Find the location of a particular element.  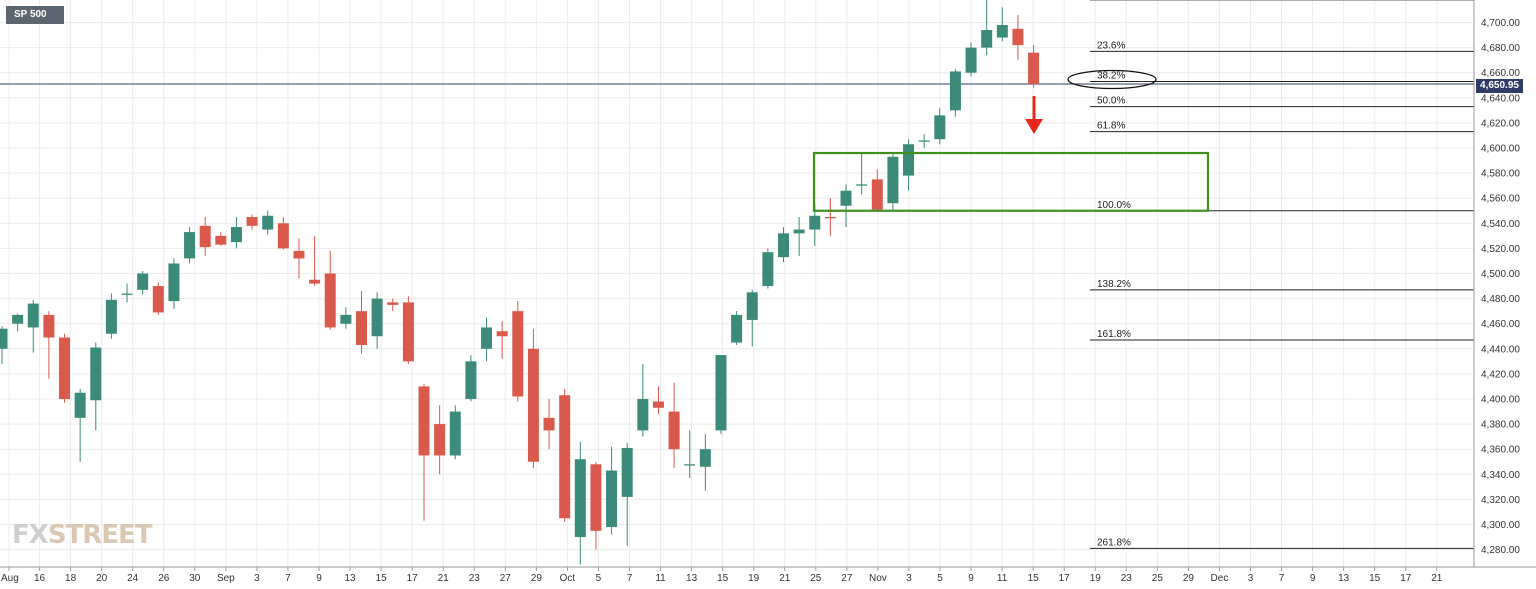

x-tick-label: 20 is located at coordinates (102, 578).